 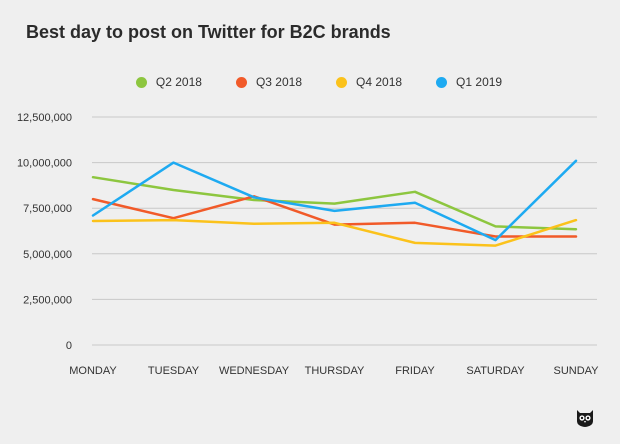 I want to click on series-line-q1-2019, so click(x=334, y=200).